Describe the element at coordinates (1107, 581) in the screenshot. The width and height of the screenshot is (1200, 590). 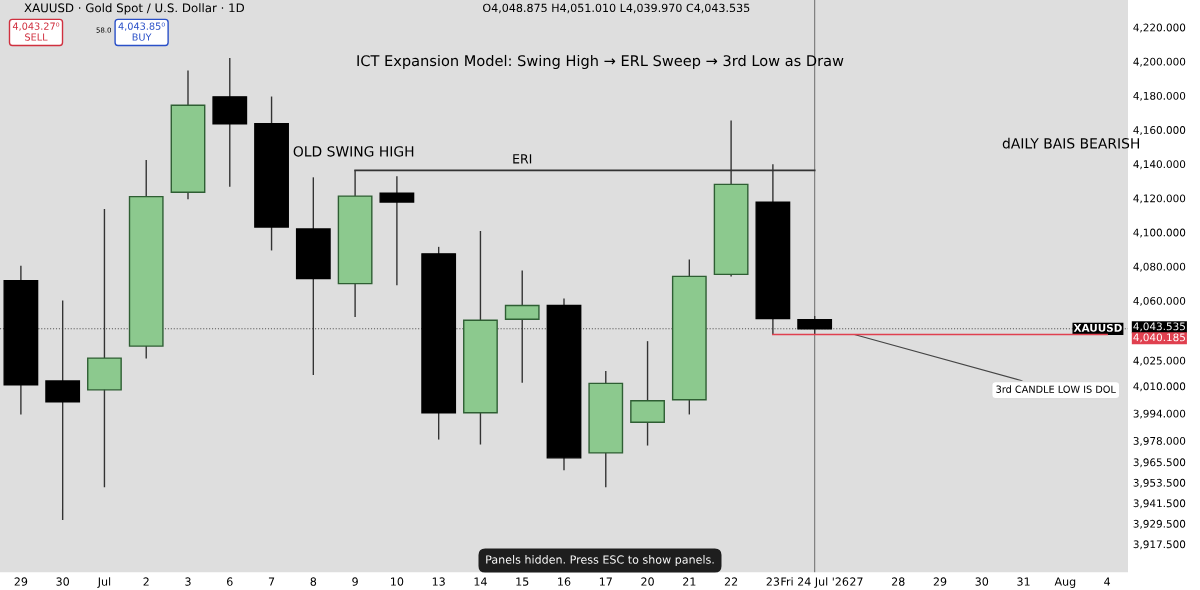
I see `x-tick-label: 4` at that location.